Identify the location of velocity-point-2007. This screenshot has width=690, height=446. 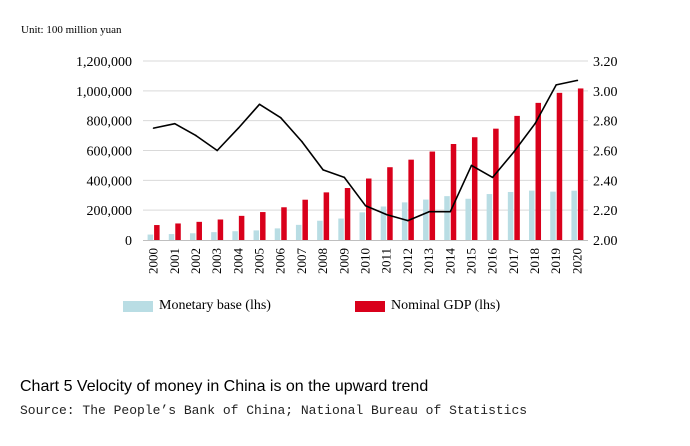
(302, 141).